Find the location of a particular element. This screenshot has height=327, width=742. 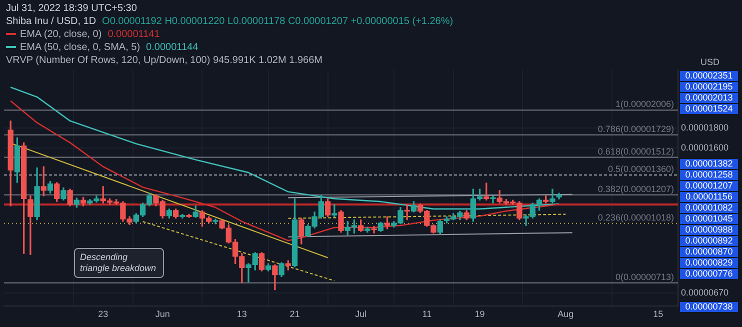

text: 0.00001144 is located at coordinates (172, 47).